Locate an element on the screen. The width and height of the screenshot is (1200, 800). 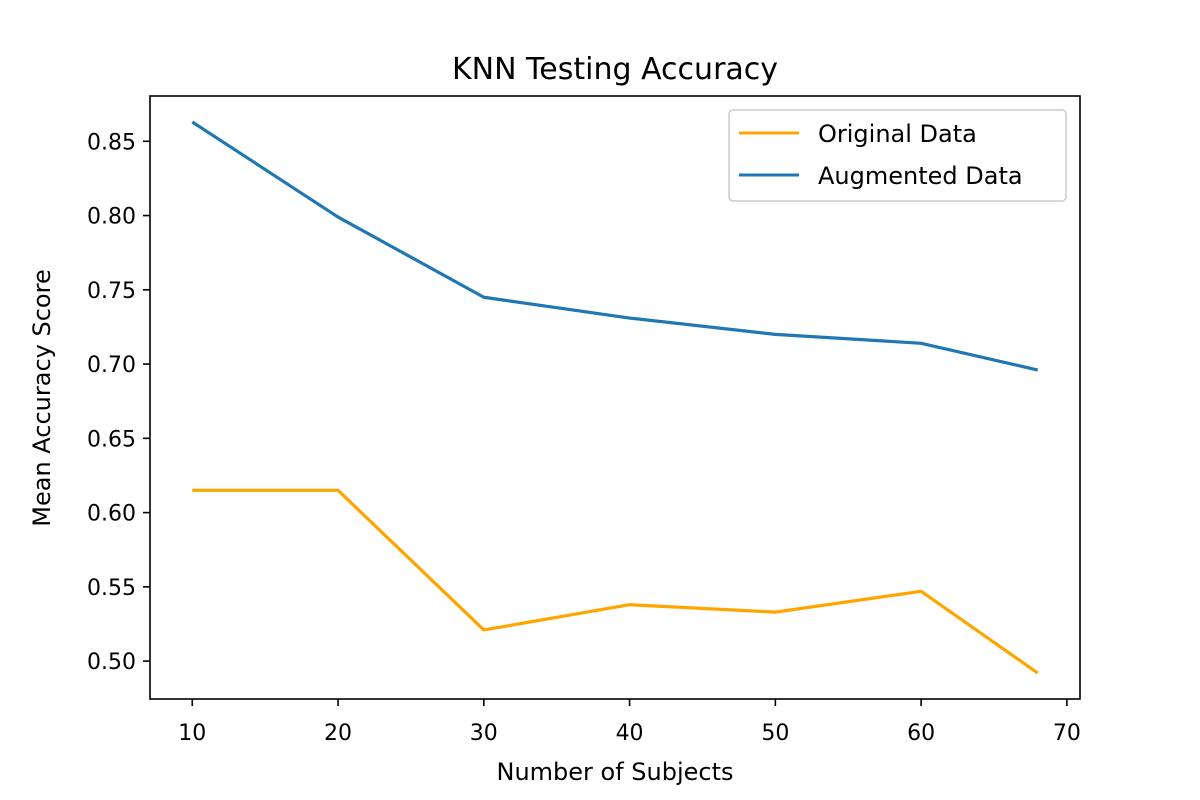
legend-box is located at coordinates (897, 155).